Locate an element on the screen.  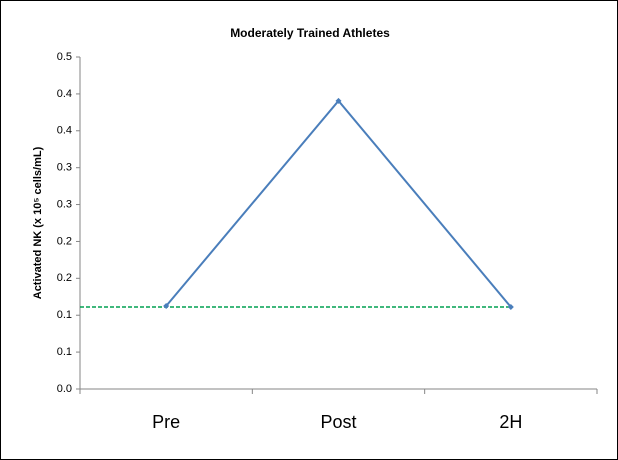
y-axis-label: Activated NK (x 10⁵ cells/mL) is located at coordinates (38, 222).